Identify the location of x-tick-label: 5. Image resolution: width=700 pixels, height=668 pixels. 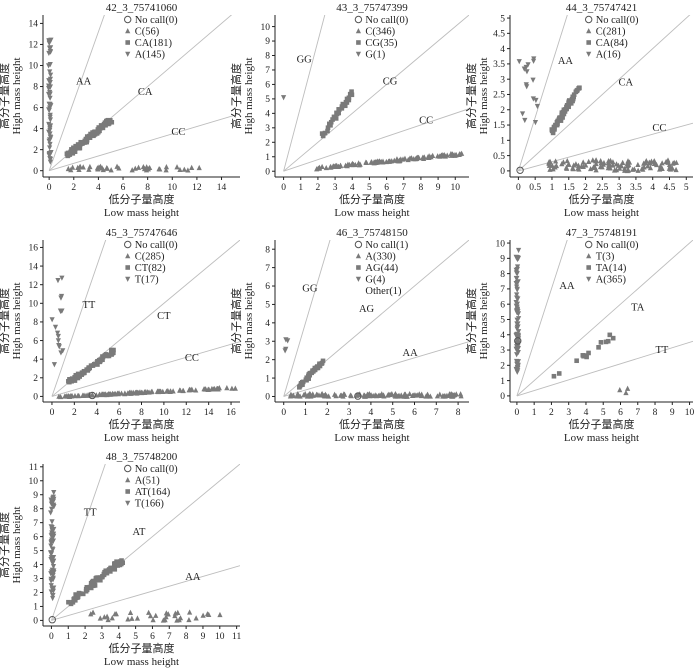
(603, 413).